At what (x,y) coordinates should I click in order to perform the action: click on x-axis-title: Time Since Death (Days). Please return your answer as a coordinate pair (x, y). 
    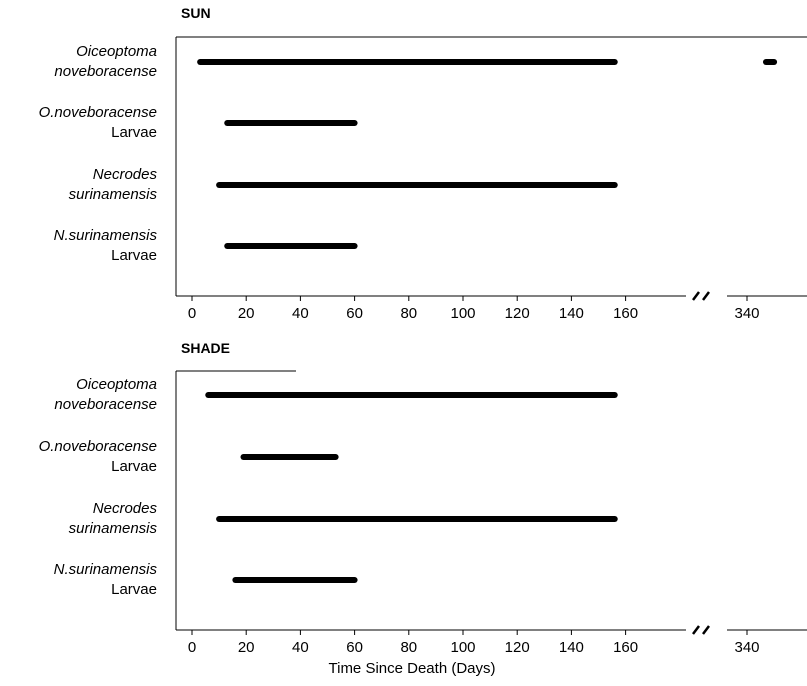
    Looking at the image, I should click on (412, 668).